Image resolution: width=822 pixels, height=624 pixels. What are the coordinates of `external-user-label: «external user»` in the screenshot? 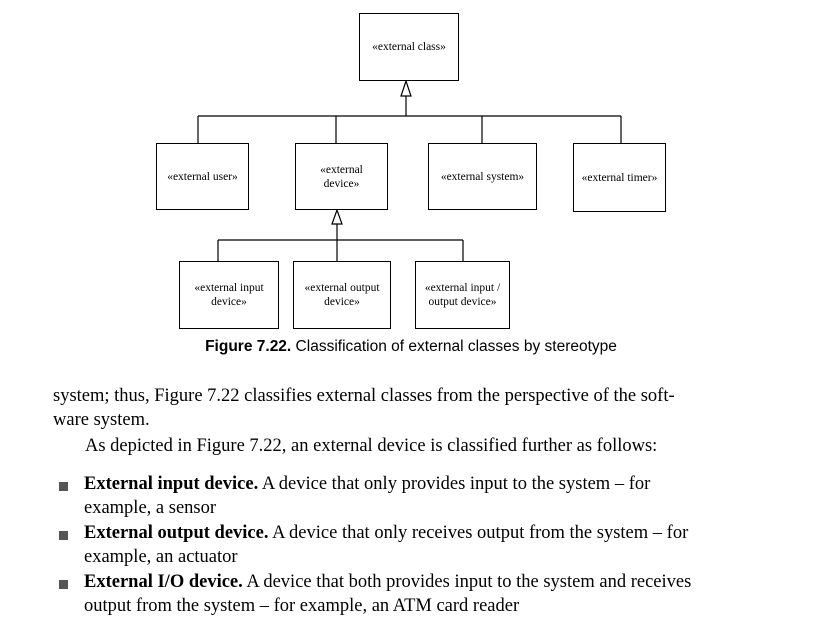 It's located at (202, 176).